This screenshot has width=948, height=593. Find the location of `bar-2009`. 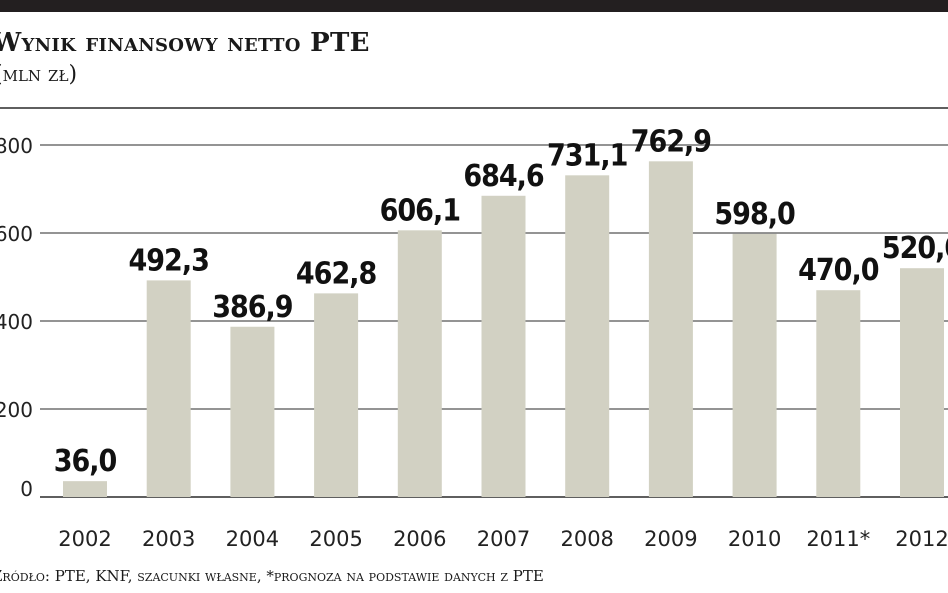

bar-2009 is located at coordinates (670, 329).